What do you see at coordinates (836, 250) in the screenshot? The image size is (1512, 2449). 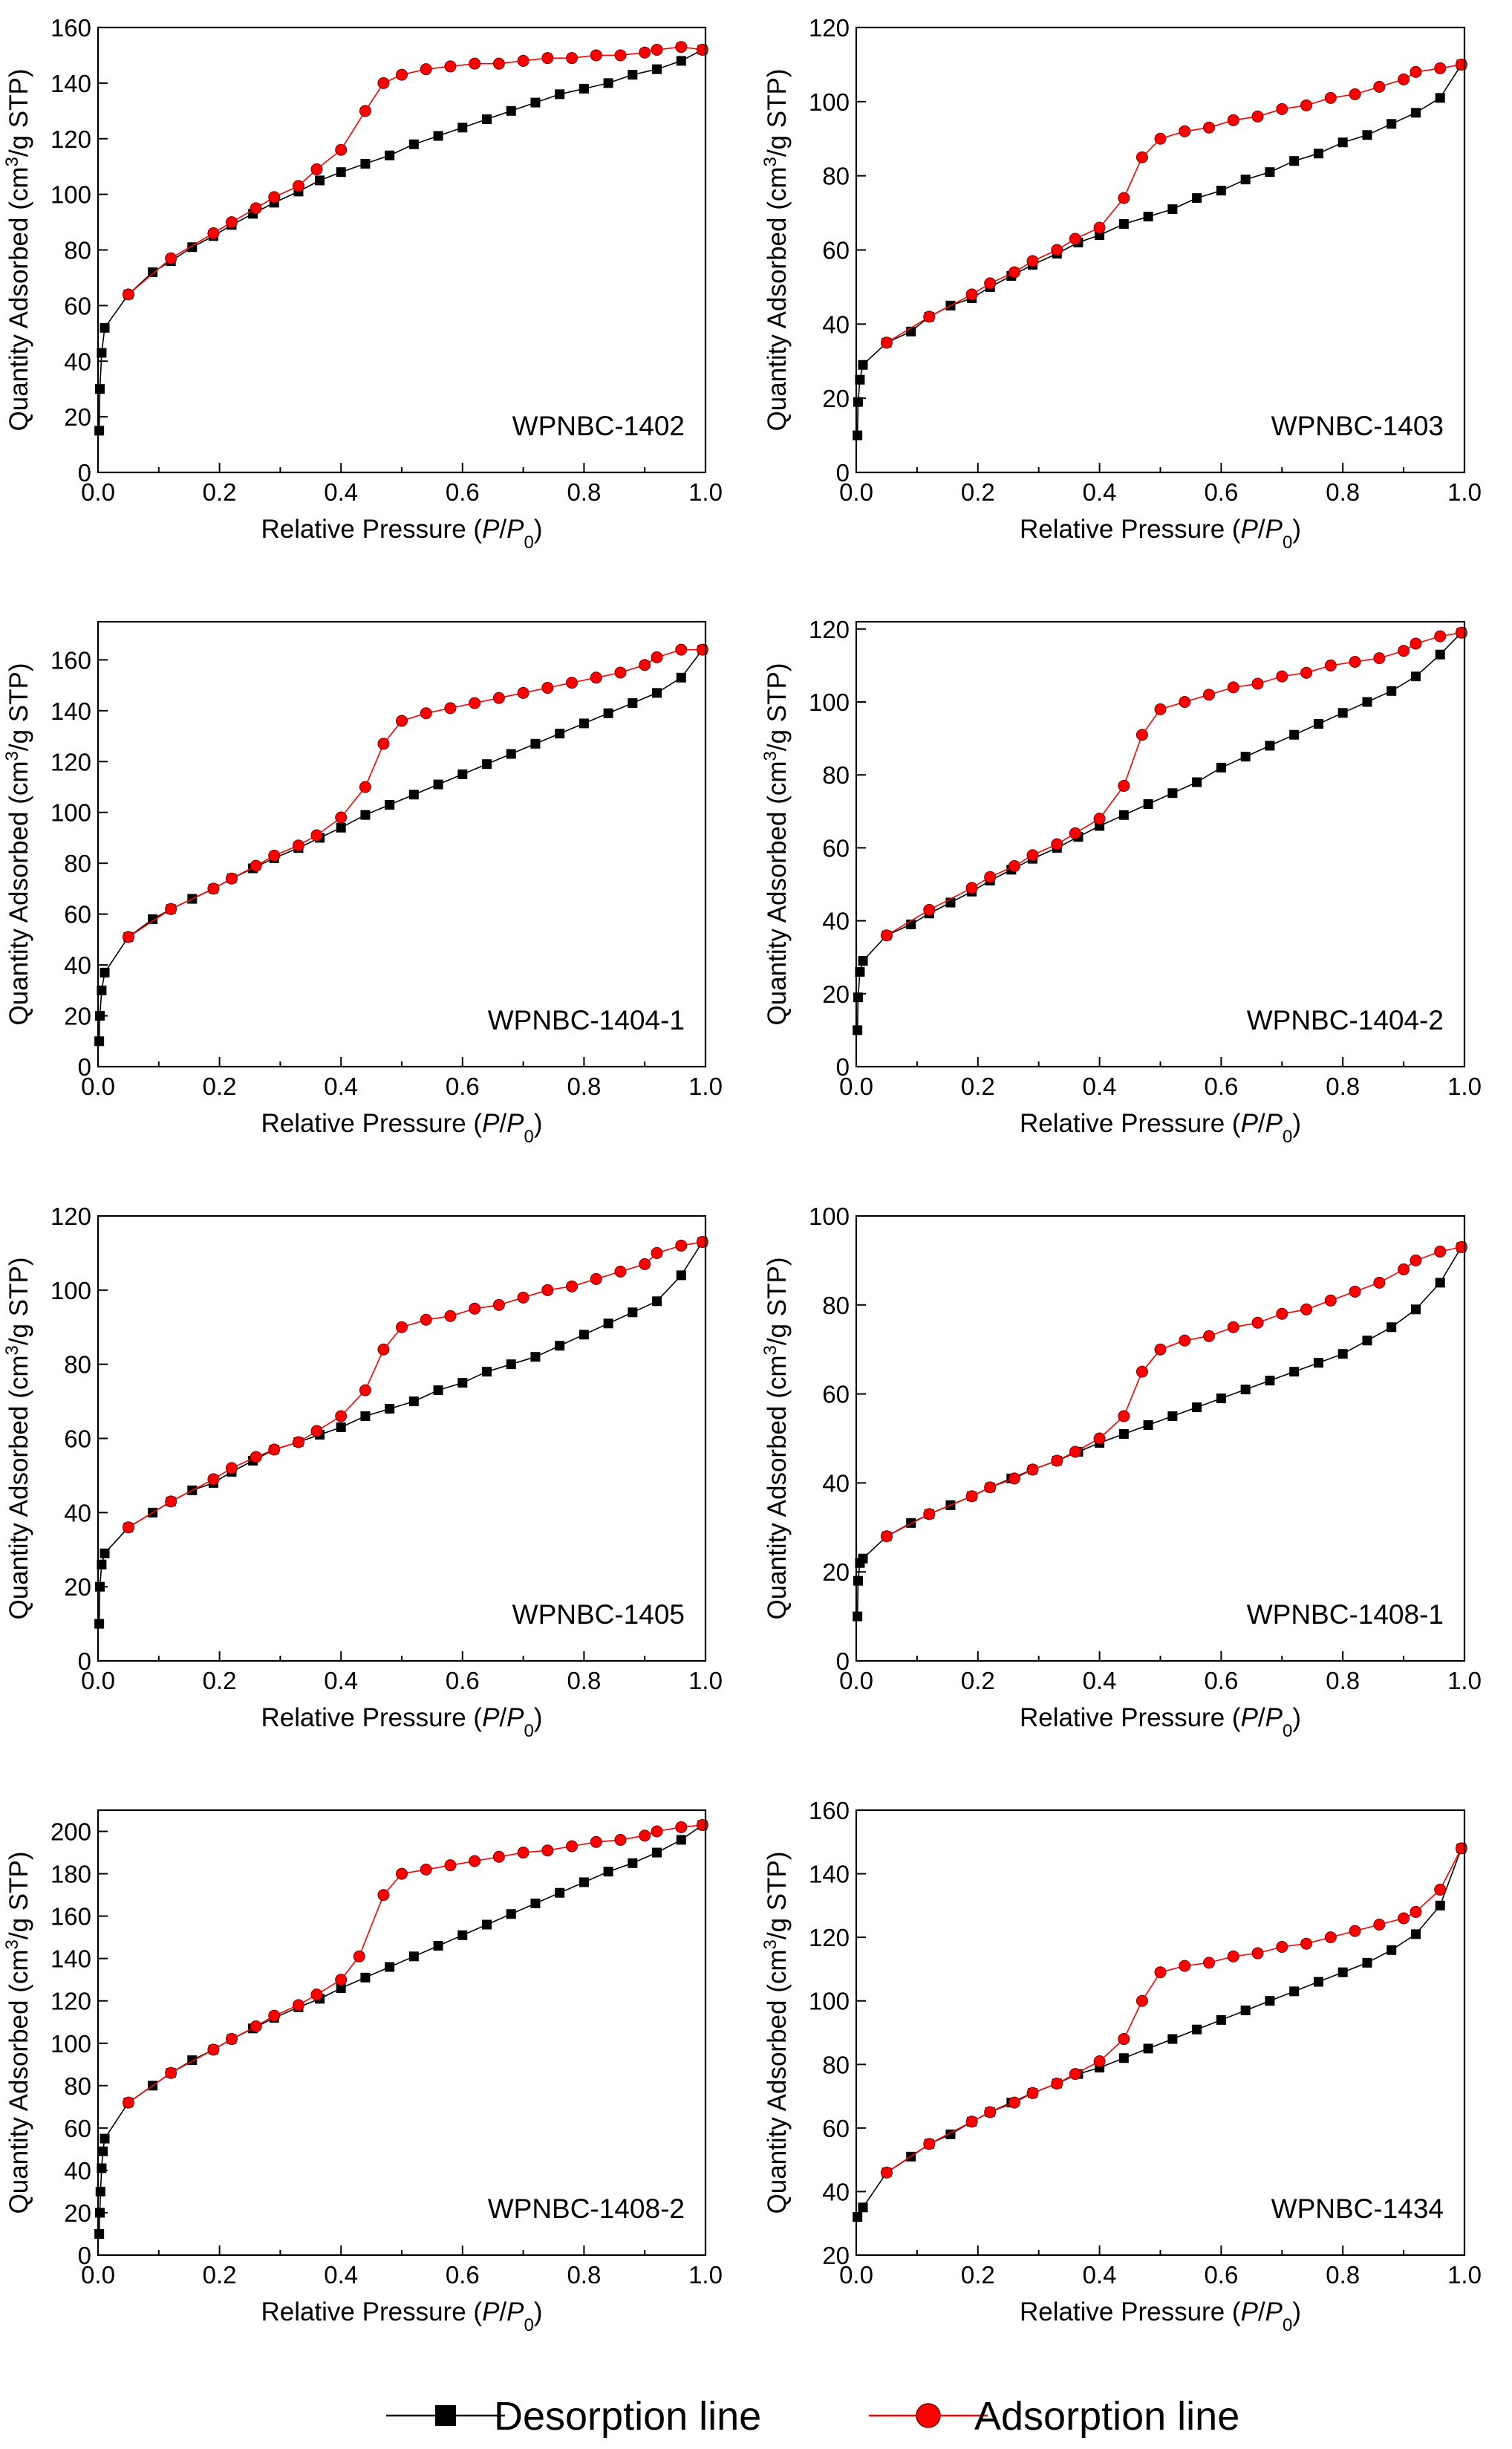 I see `chart-2-y-tick-label: 60` at bounding box center [836, 250].